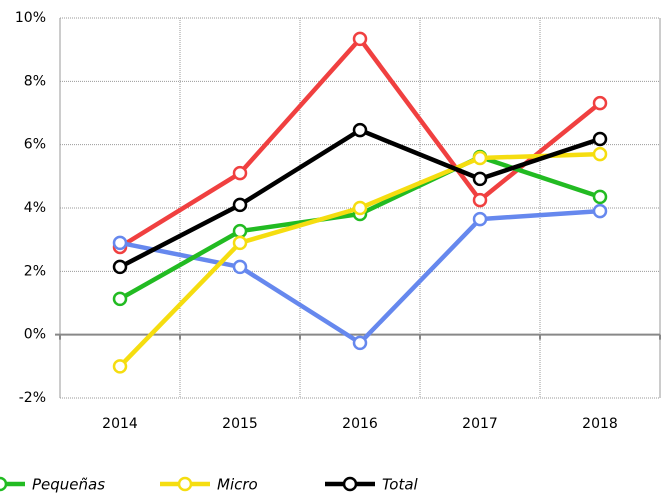 This screenshot has width=670, height=495. Describe the element at coordinates (120, 424) in the screenshot. I see `x-tick-label: 2014` at that location.